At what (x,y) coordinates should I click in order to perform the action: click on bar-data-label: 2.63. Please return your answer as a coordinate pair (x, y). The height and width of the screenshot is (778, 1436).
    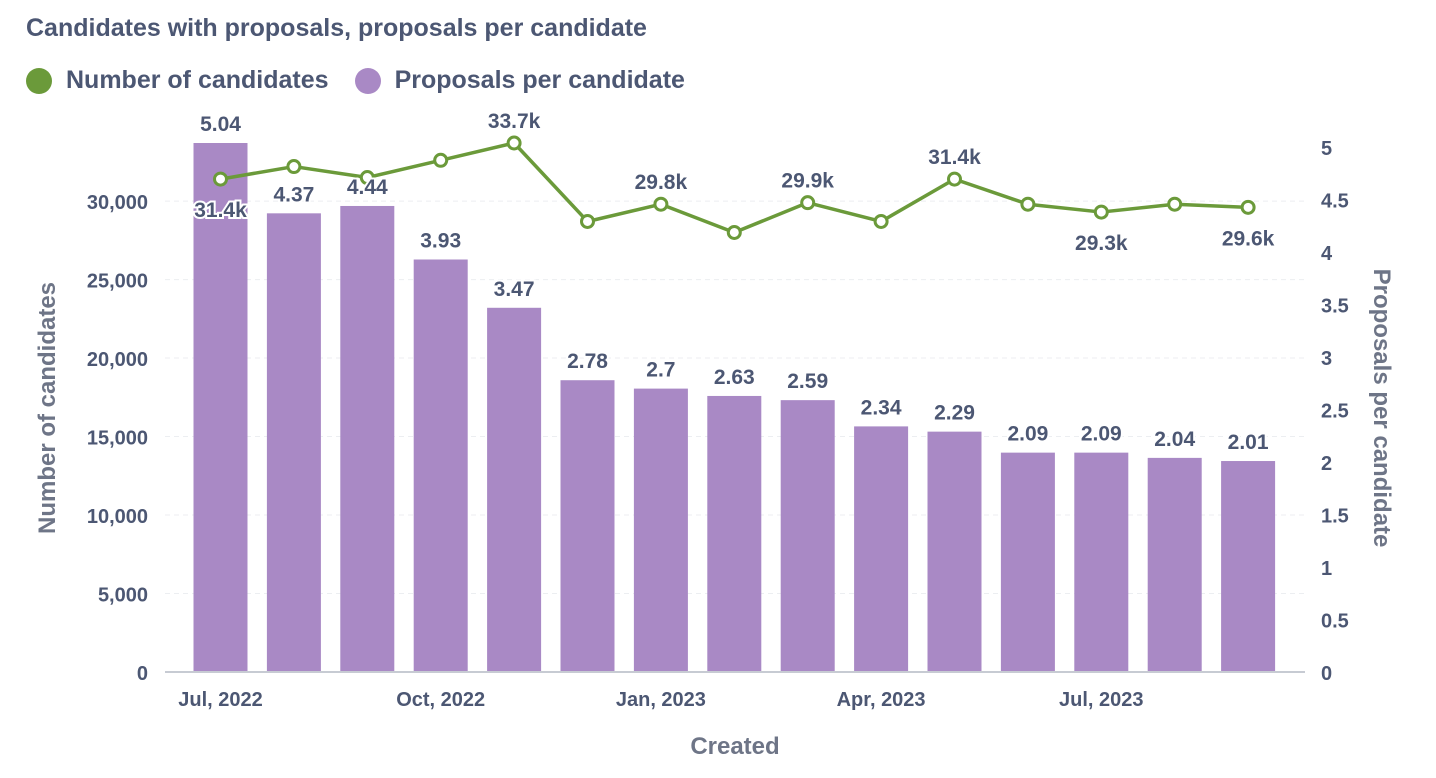
    Looking at the image, I should click on (734, 377).